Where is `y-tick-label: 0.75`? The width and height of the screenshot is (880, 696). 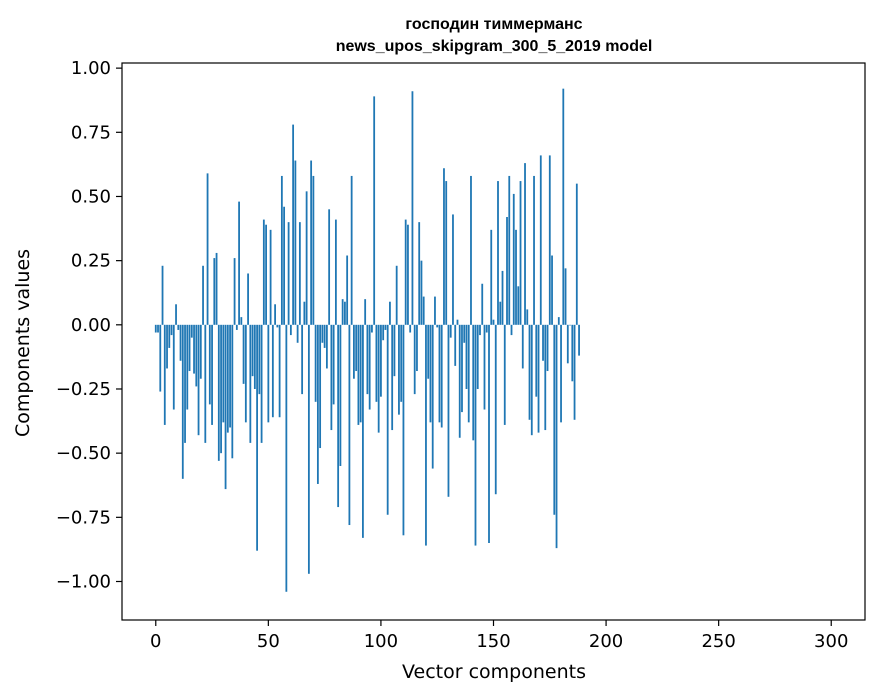 y-tick-label: 0.75 is located at coordinates (91, 132).